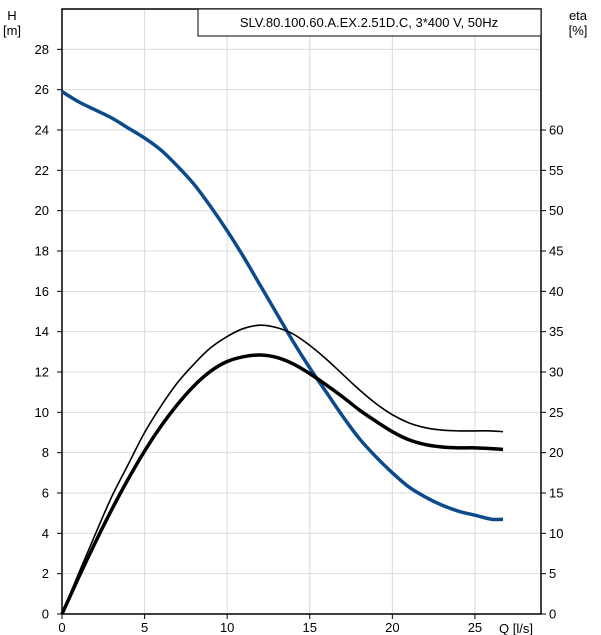  I want to click on x-tick-label: 25, so click(475, 627).